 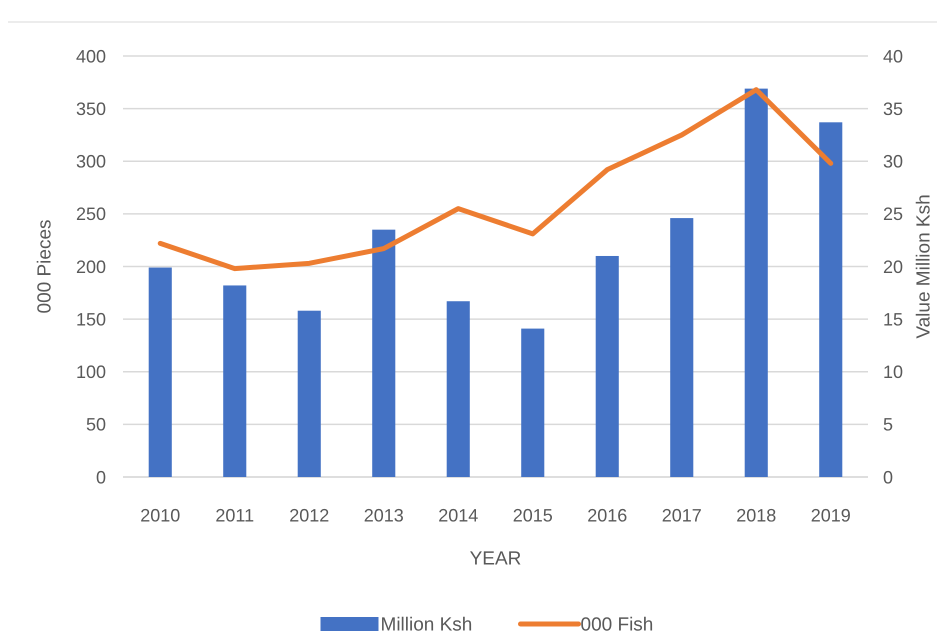 I want to click on y-tick-label: 0, so click(x=101, y=477).